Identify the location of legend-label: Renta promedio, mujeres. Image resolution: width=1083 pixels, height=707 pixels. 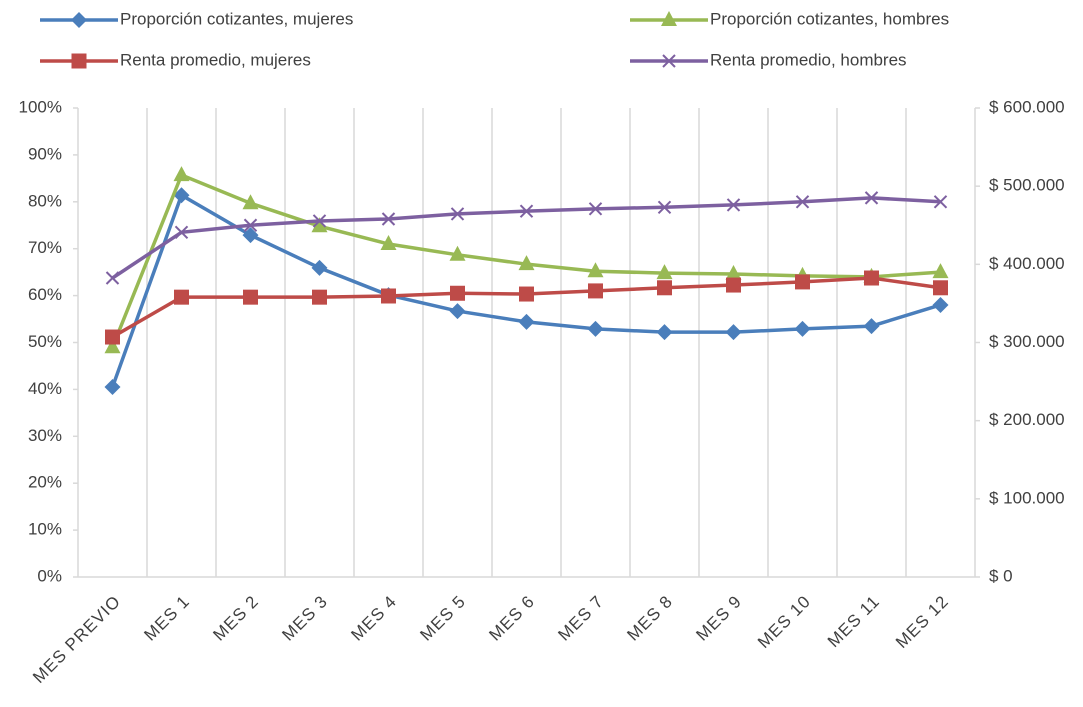
(215, 59).